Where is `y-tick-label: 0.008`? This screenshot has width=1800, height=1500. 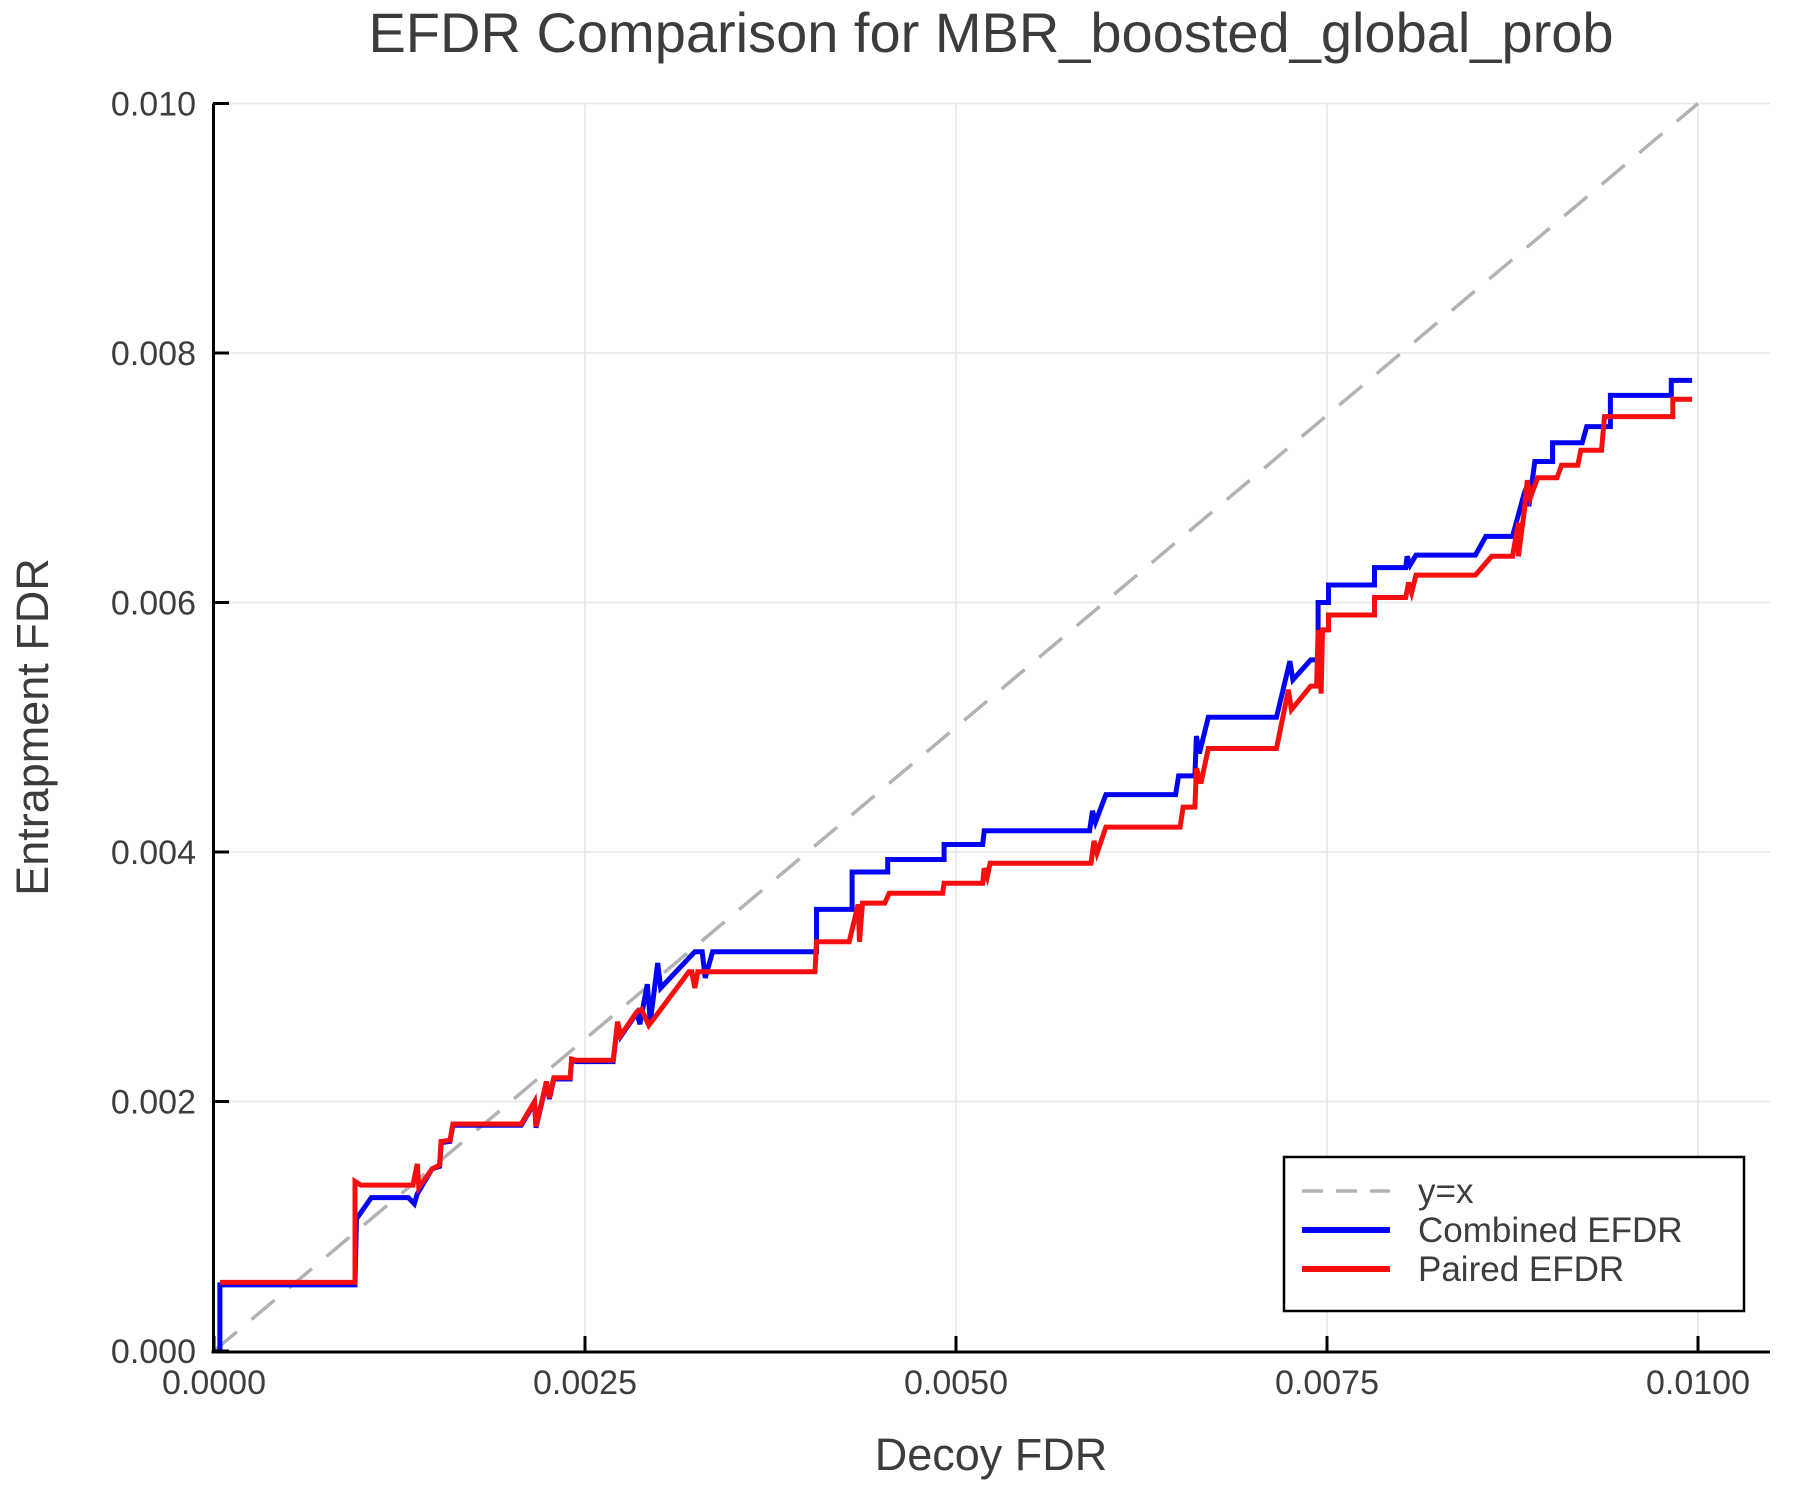
y-tick-label: 0.008 is located at coordinates (153, 354).